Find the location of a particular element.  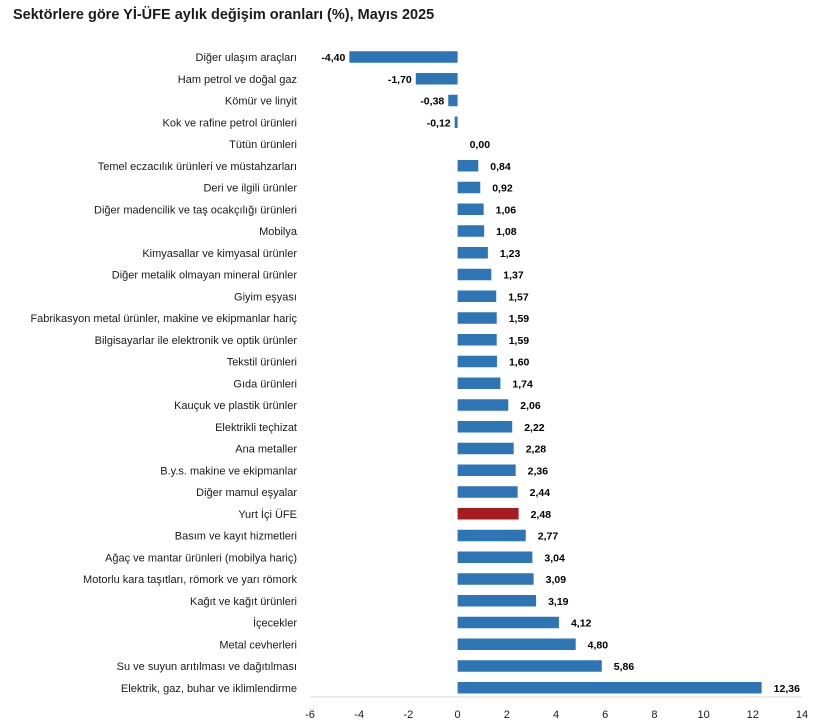

x-tick-label: 8 is located at coordinates (654, 715).